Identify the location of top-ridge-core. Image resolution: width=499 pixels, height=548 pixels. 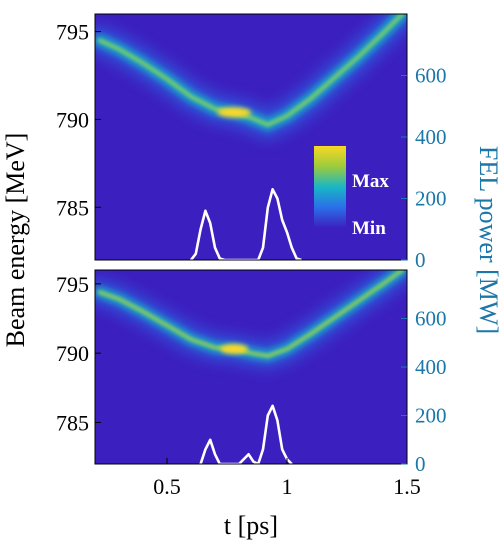
(251, 70).